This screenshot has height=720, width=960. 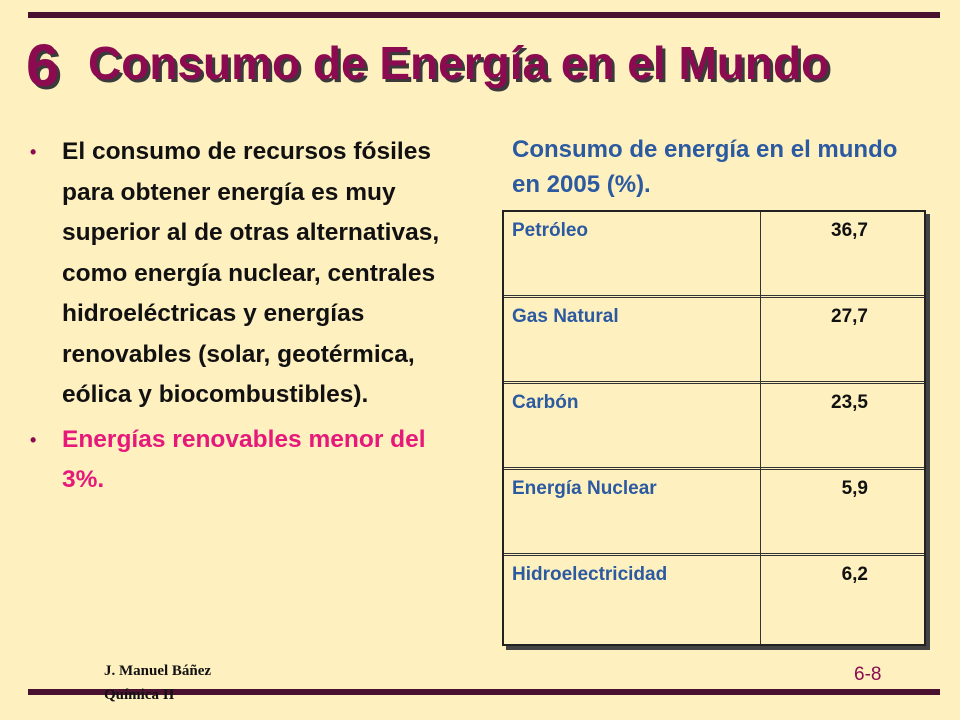 What do you see at coordinates (158, 671) in the screenshot?
I see `footer-author: J. Manuel Báñez` at bounding box center [158, 671].